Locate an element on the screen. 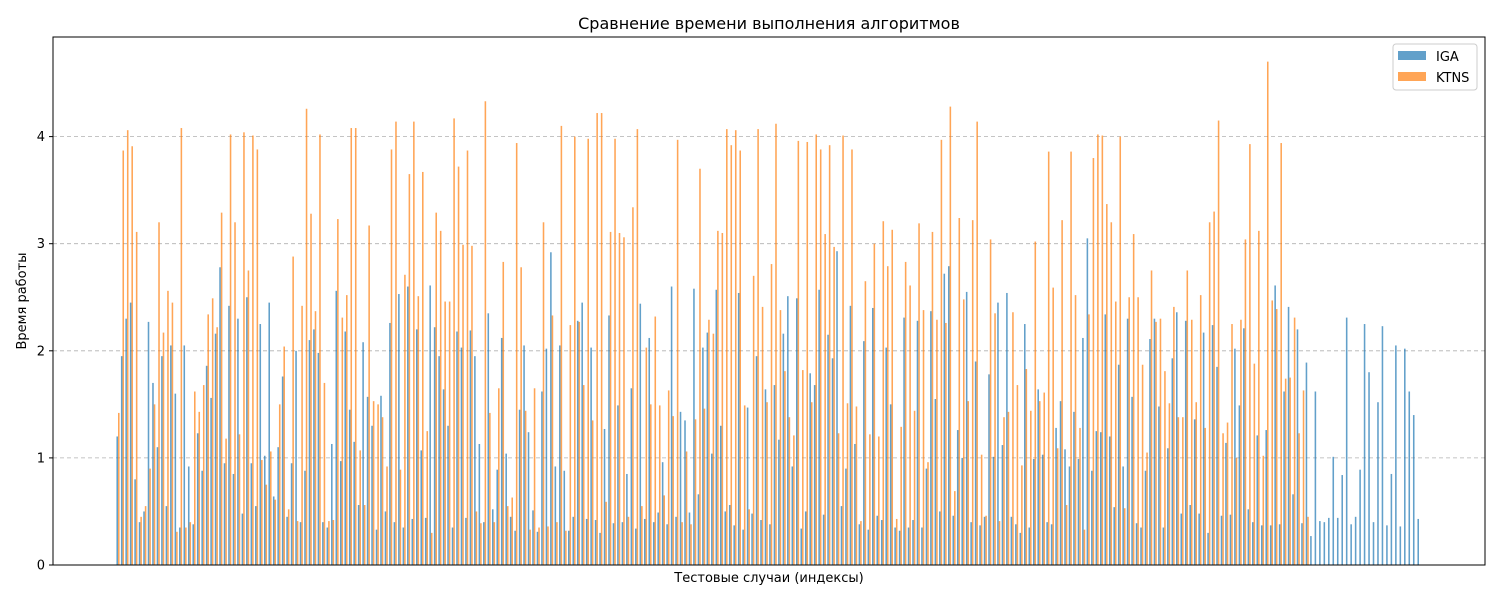  x-axis-label: Тестовые случаи (индексы) is located at coordinates (768, 578).